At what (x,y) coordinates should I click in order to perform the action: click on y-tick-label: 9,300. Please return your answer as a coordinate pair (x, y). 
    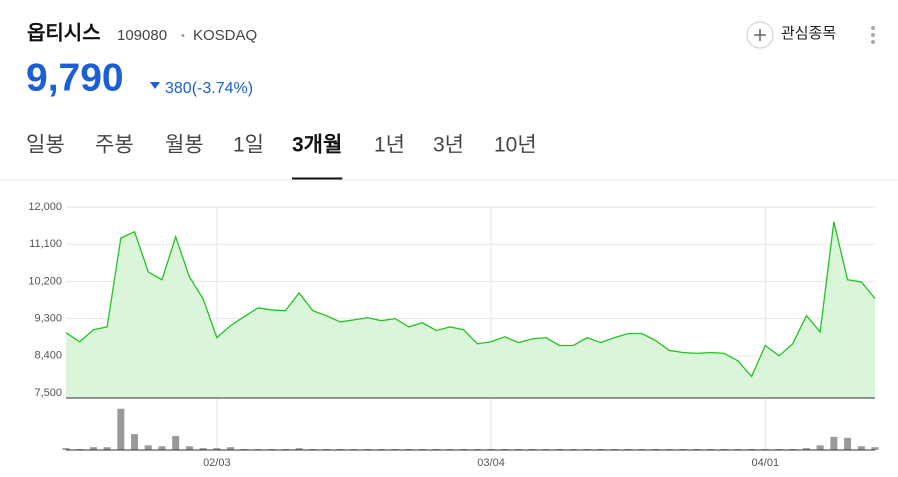
    Looking at the image, I should click on (48, 319).